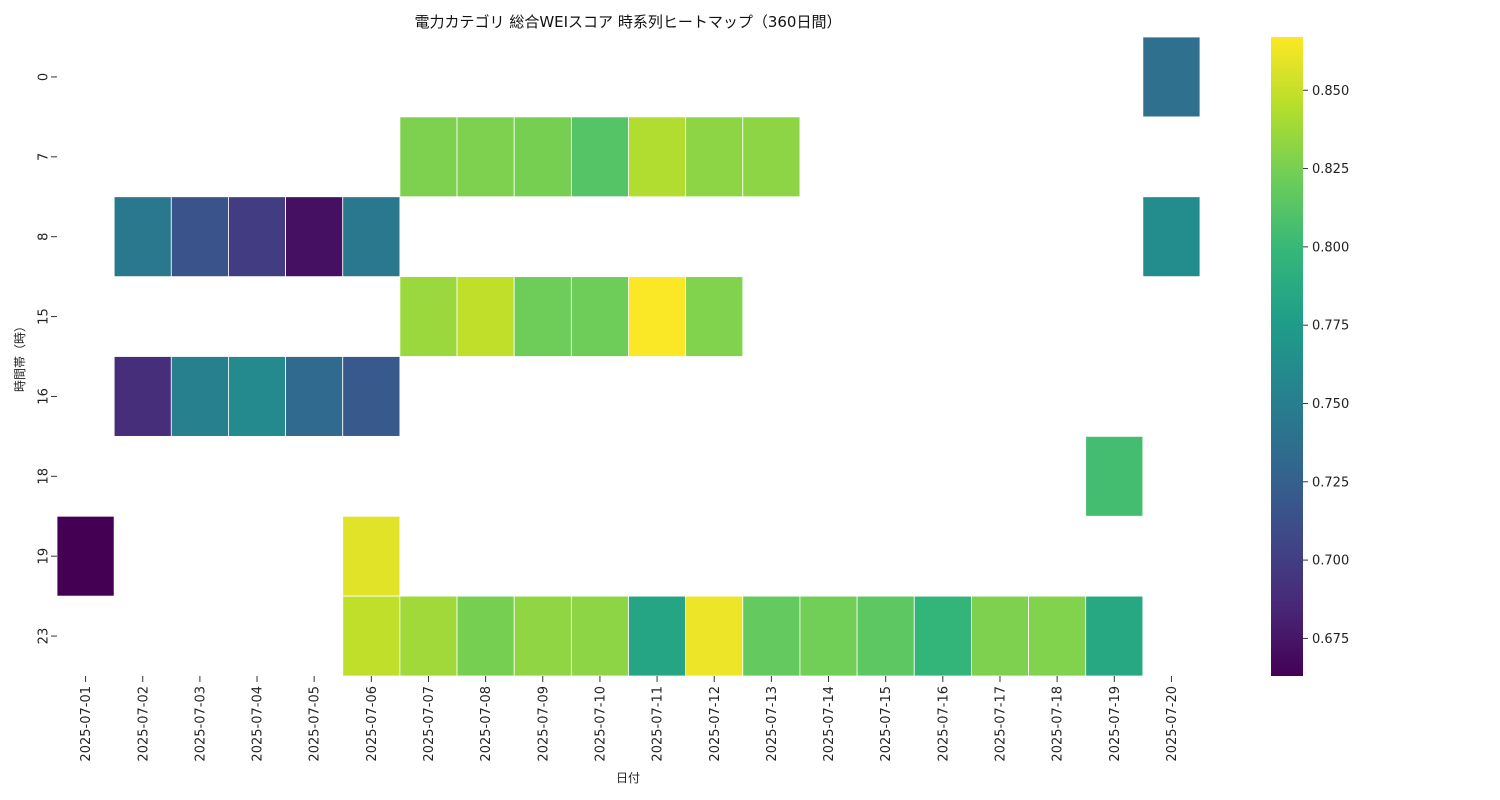 The width and height of the screenshot is (1500, 800). I want to click on colorbar-tick-label: 0.700, so click(1330, 561).